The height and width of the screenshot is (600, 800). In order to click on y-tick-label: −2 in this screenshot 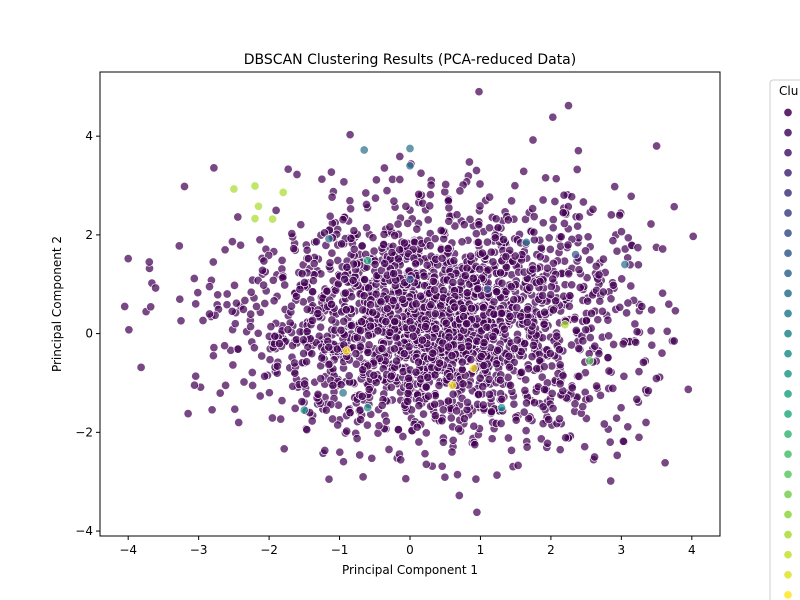, I will do `click(84, 432)`.